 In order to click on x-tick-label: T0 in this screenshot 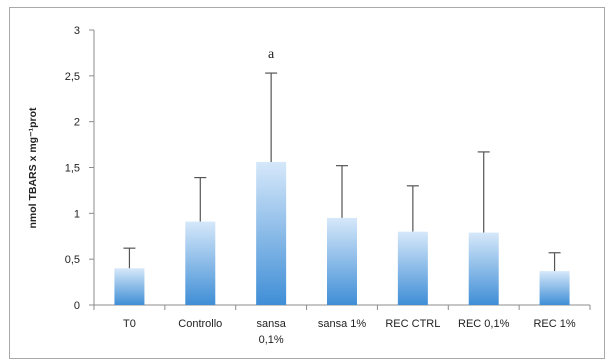, I will do `click(129, 324)`.